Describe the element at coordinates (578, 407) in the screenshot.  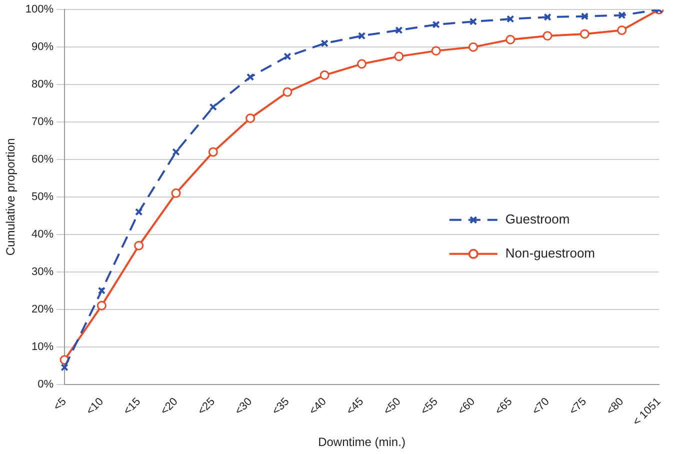
I see `x-tick-label: <75` at that location.